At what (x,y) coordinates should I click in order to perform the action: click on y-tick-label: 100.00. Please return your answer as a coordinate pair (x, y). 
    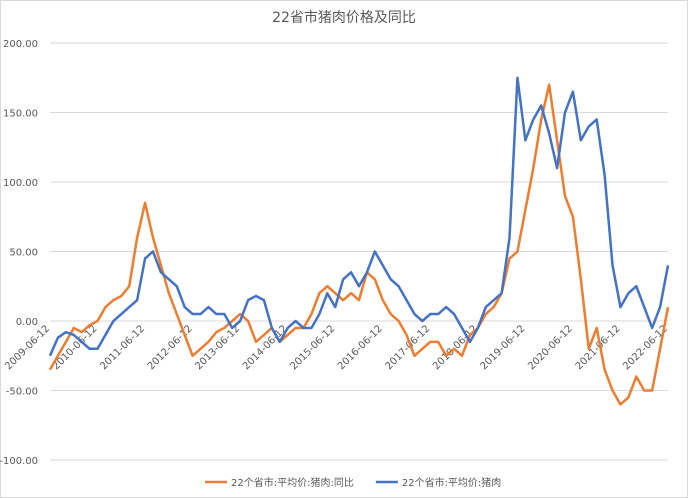
    Looking at the image, I should click on (20, 183).